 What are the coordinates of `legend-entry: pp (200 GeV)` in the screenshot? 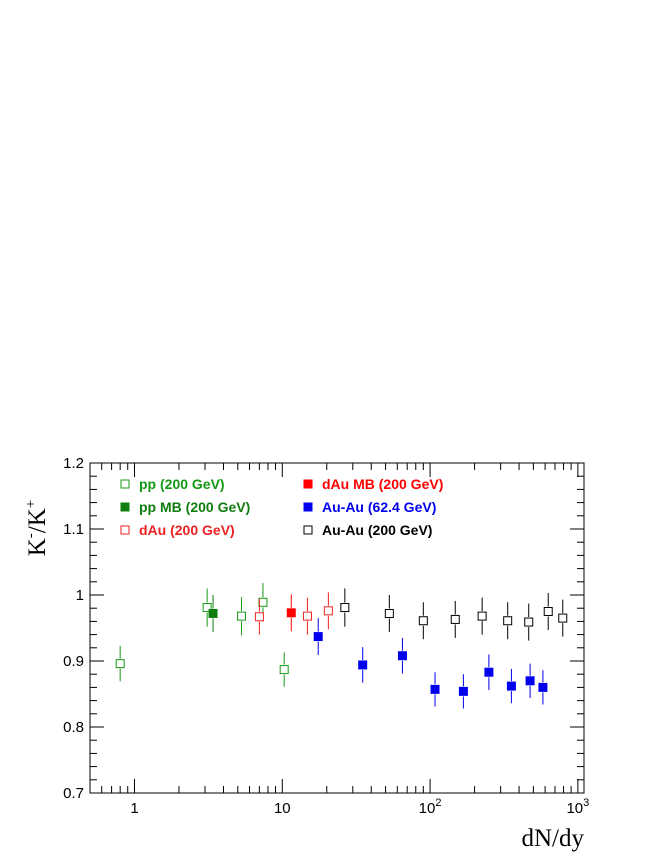 It's located at (172, 484).